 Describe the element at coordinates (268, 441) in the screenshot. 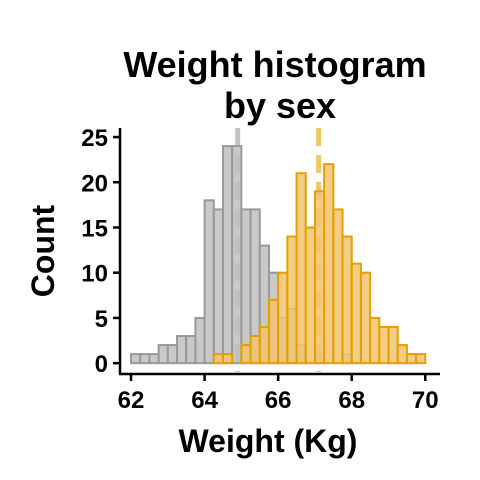

I see `x-axis-title: Weight (Kg)` at that location.